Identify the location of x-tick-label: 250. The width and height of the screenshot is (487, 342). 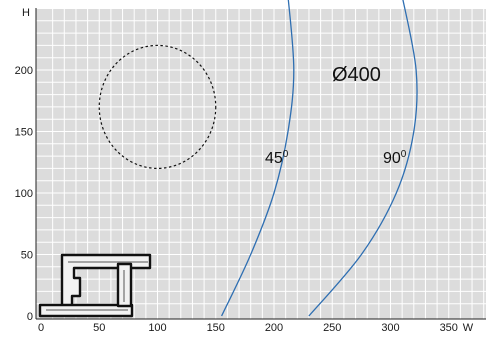
(332, 328).